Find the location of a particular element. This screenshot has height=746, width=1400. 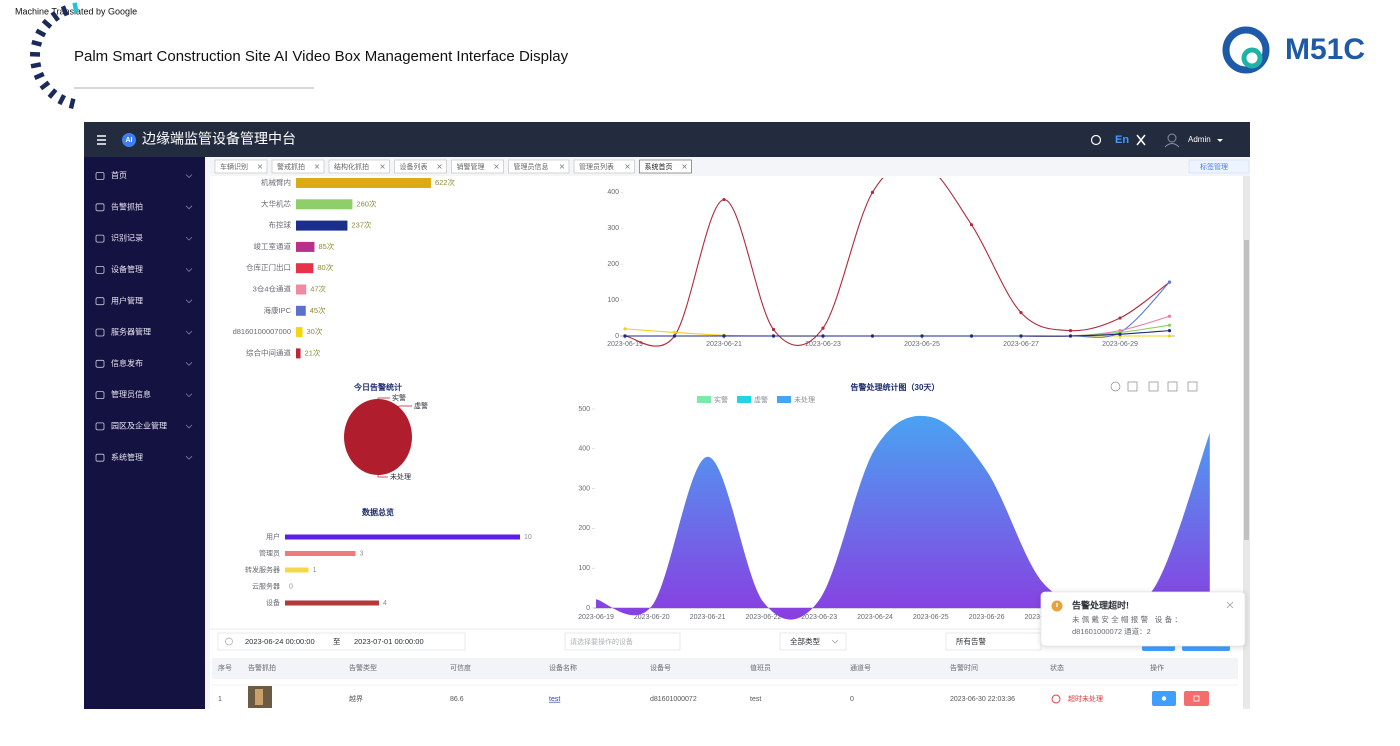

menu-button is located at coordinates (101, 140).